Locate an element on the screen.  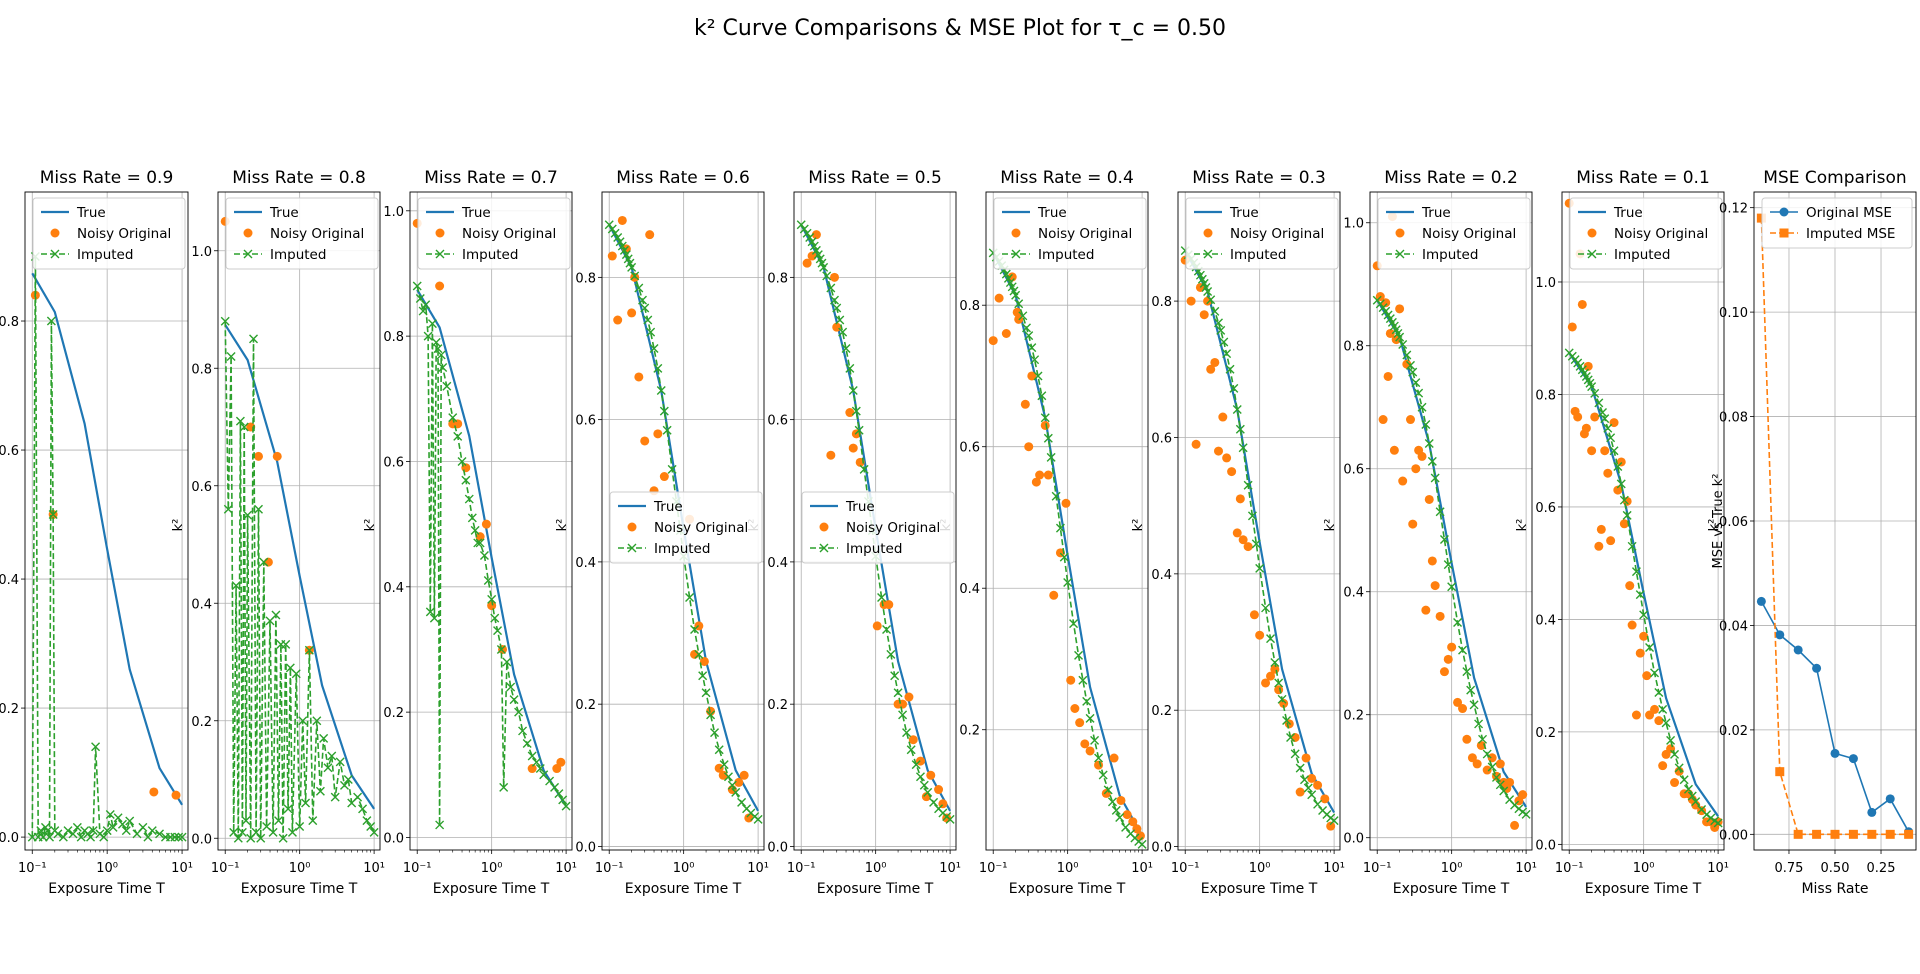
legend-label: True is located at coordinates (284, 213).